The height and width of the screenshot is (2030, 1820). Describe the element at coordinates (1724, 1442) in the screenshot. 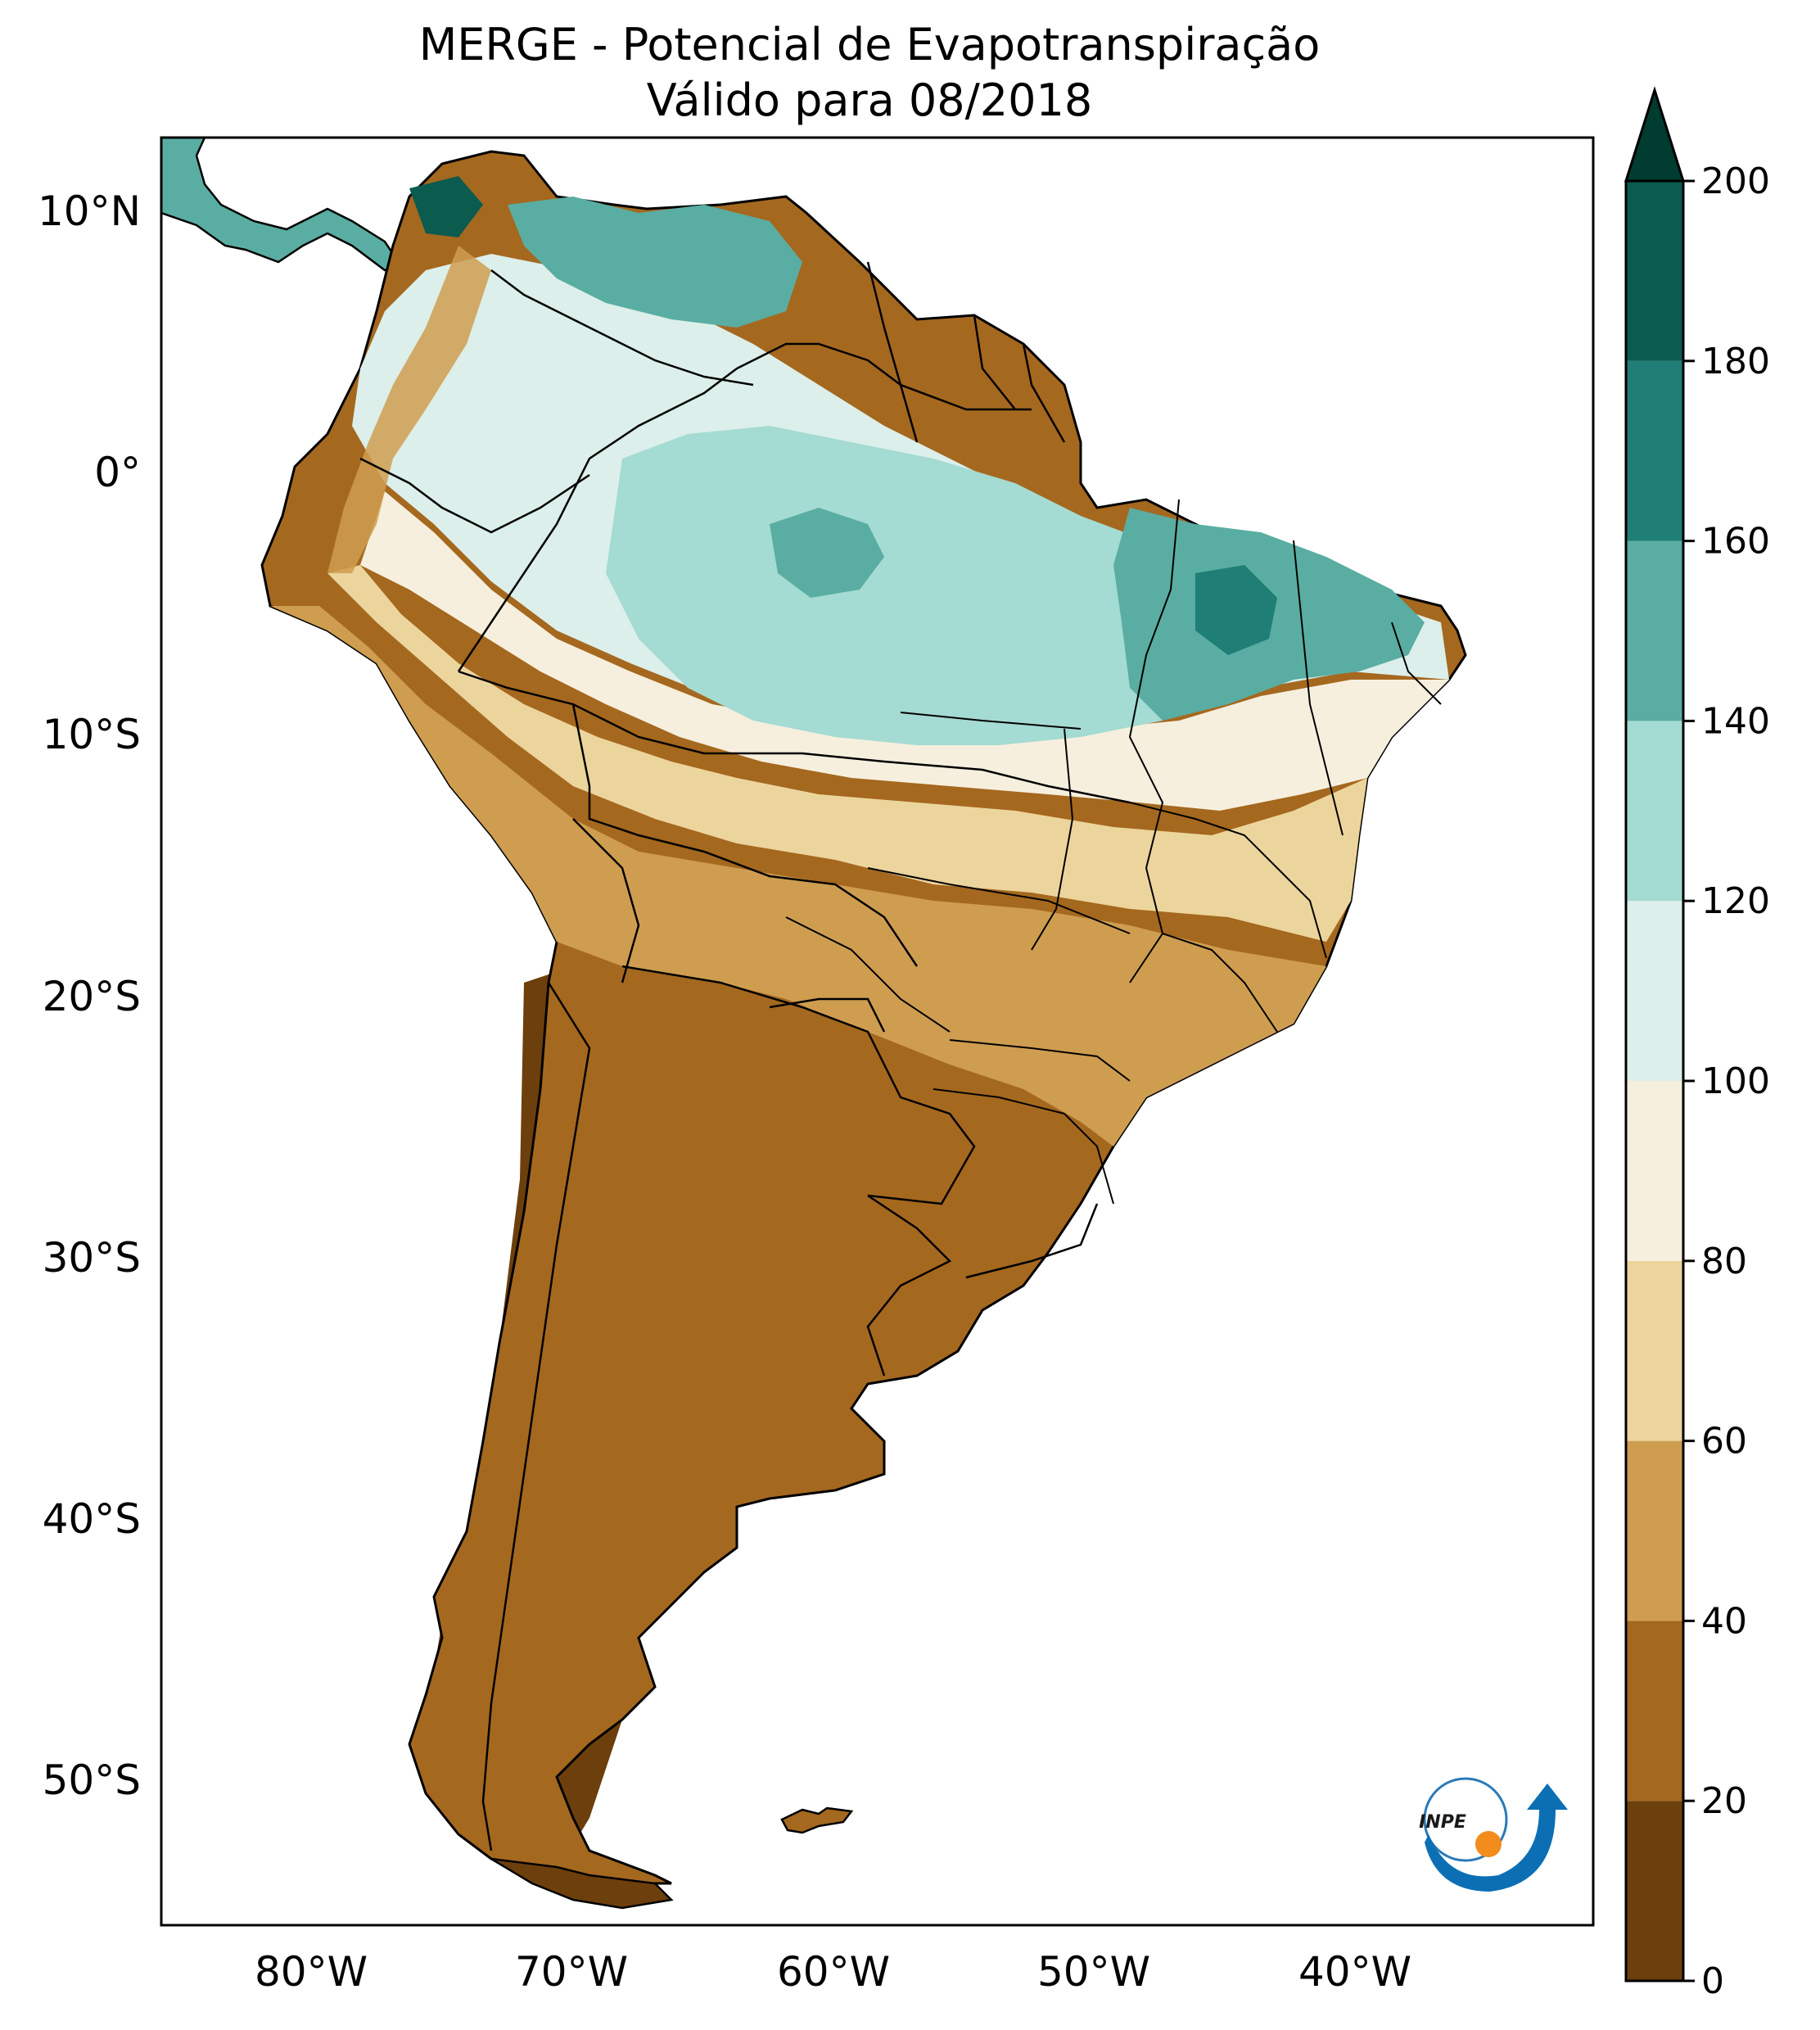

I see `colorbar-tick-label: 60` at that location.